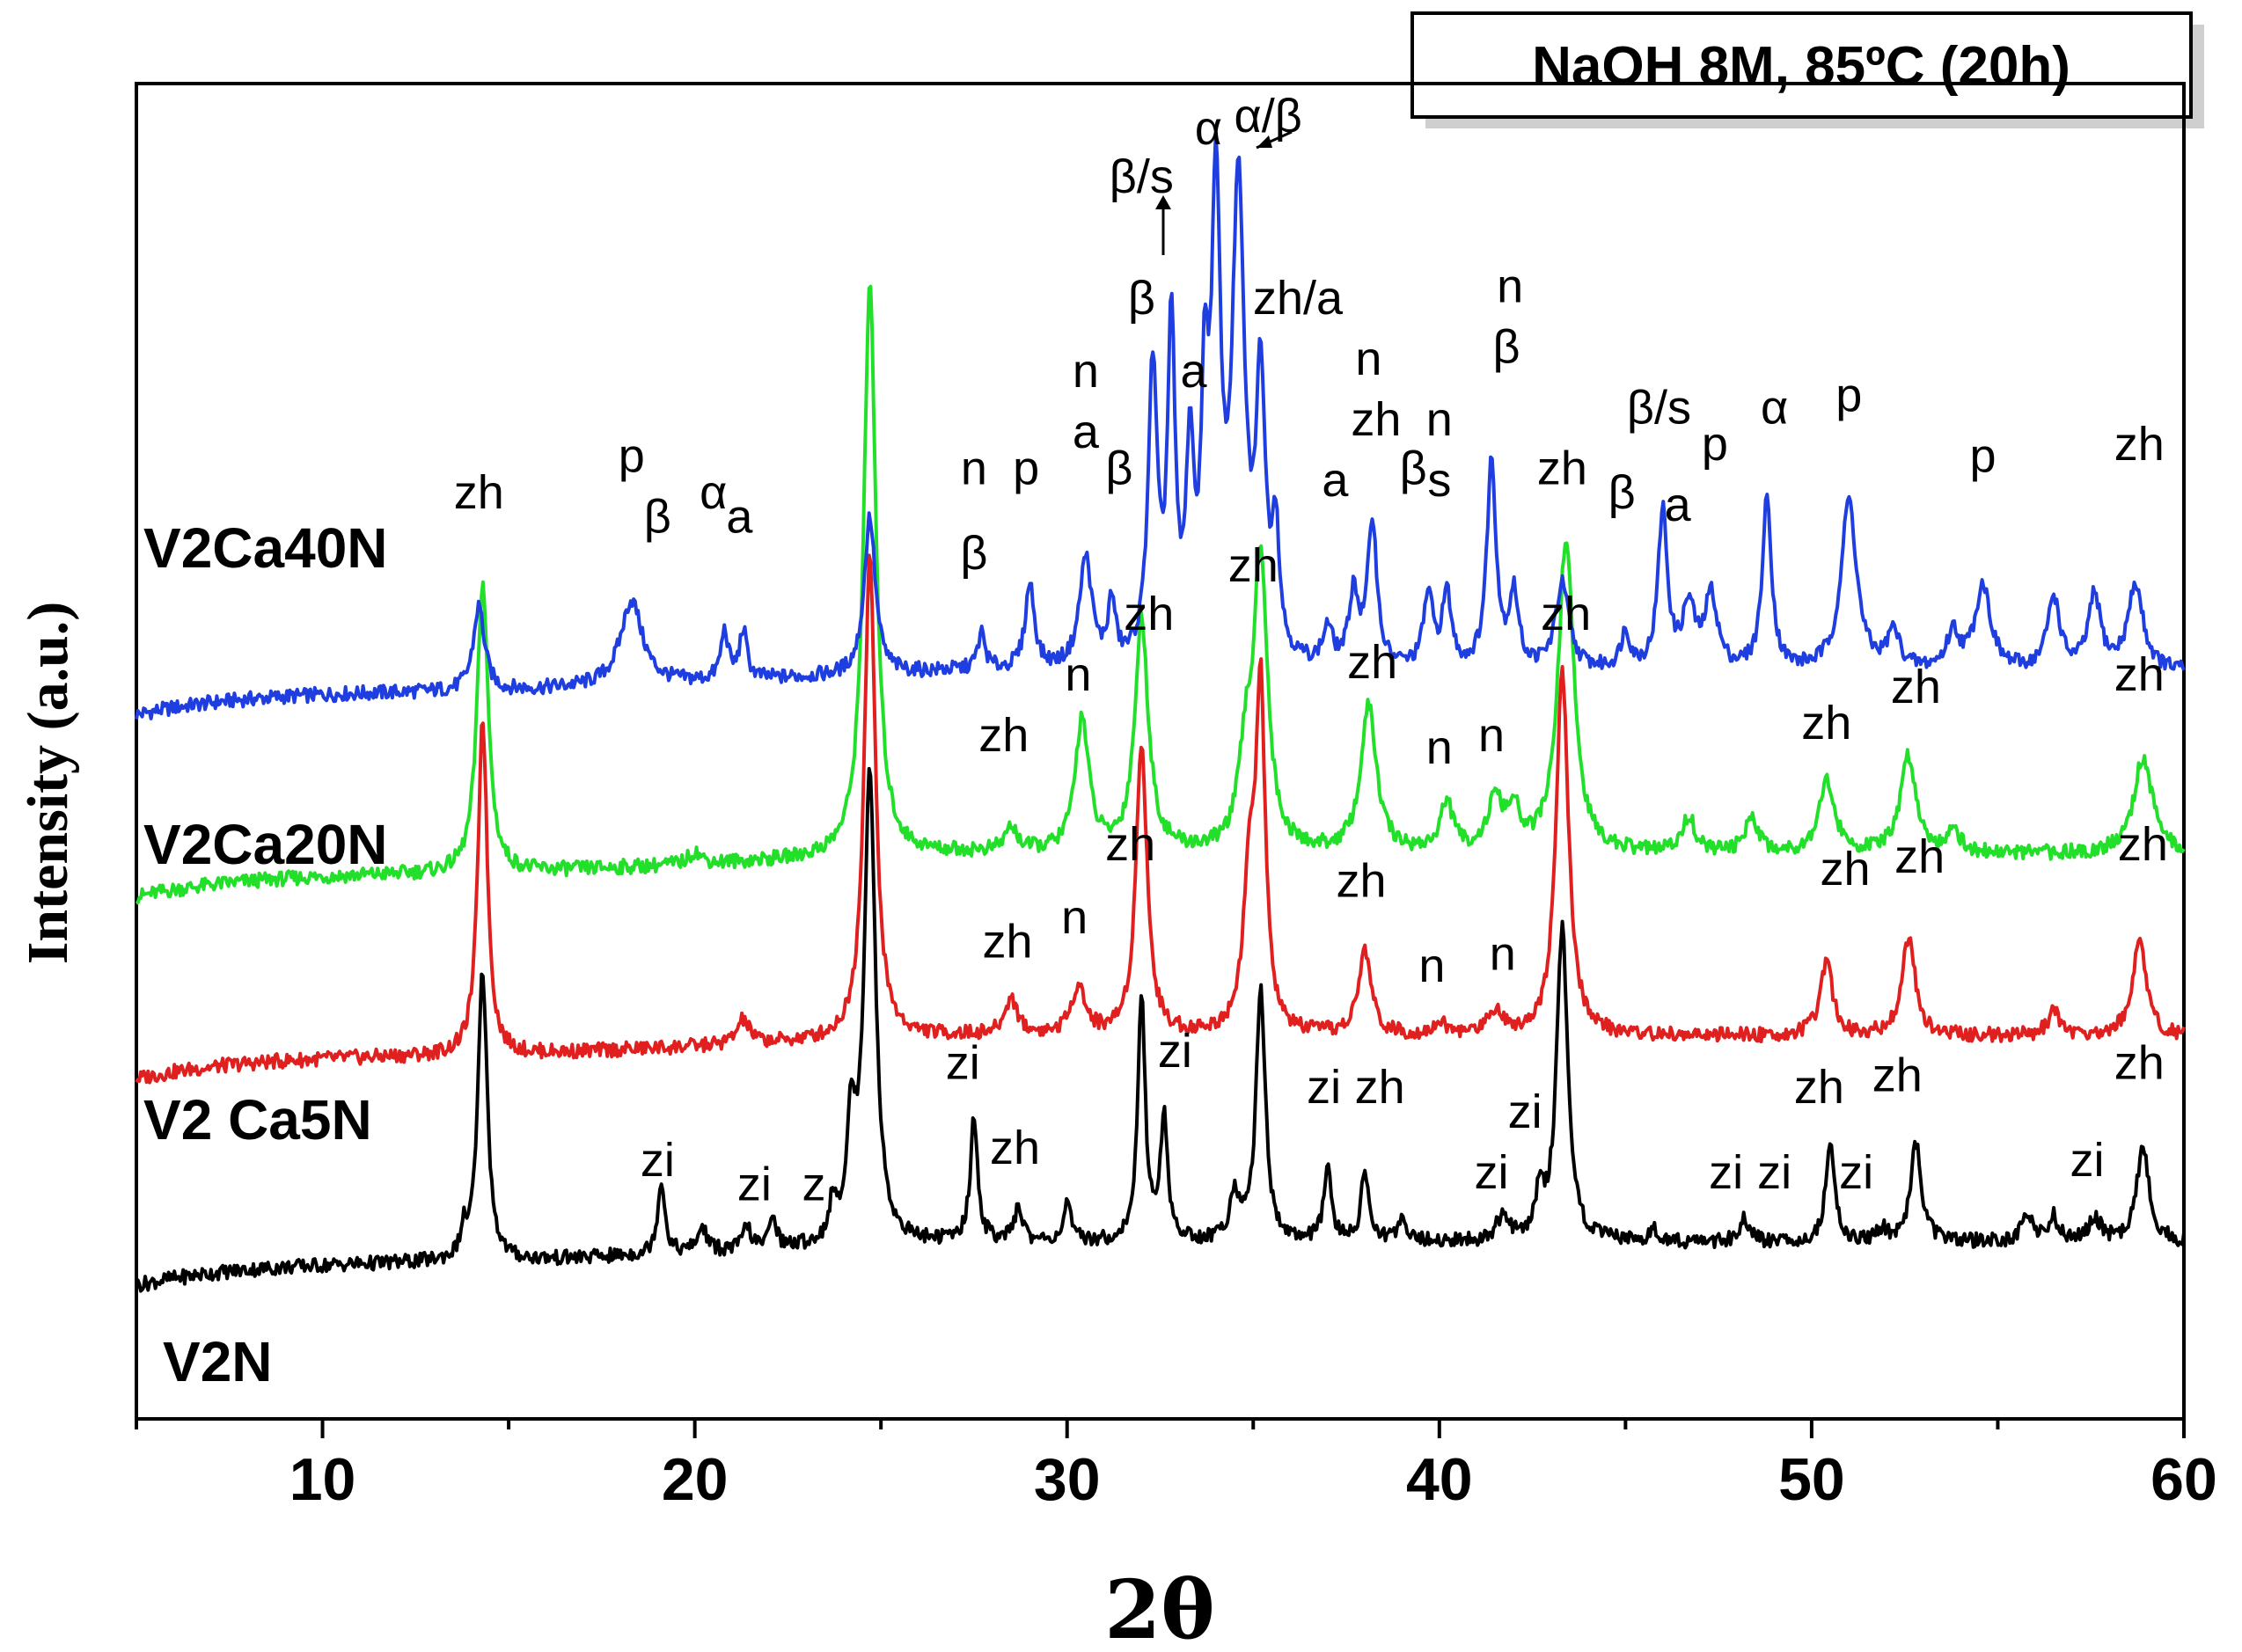  What do you see at coordinates (1163, 202) in the screenshot?
I see `arrow-head-beta-s` at bounding box center [1163, 202].